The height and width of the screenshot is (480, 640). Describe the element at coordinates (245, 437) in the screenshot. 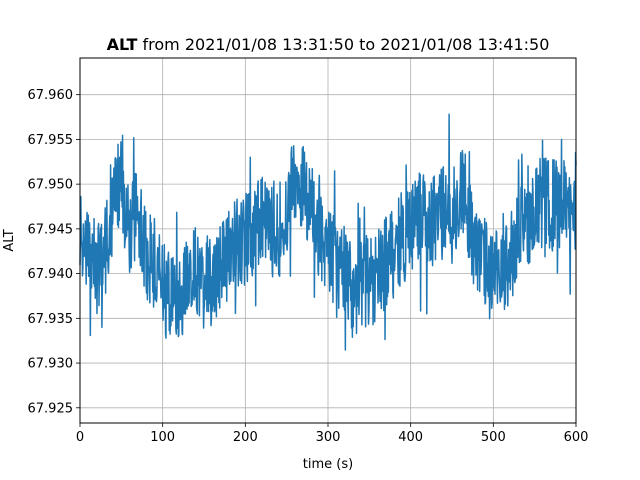

I see `x-tick-label: 200` at that location.